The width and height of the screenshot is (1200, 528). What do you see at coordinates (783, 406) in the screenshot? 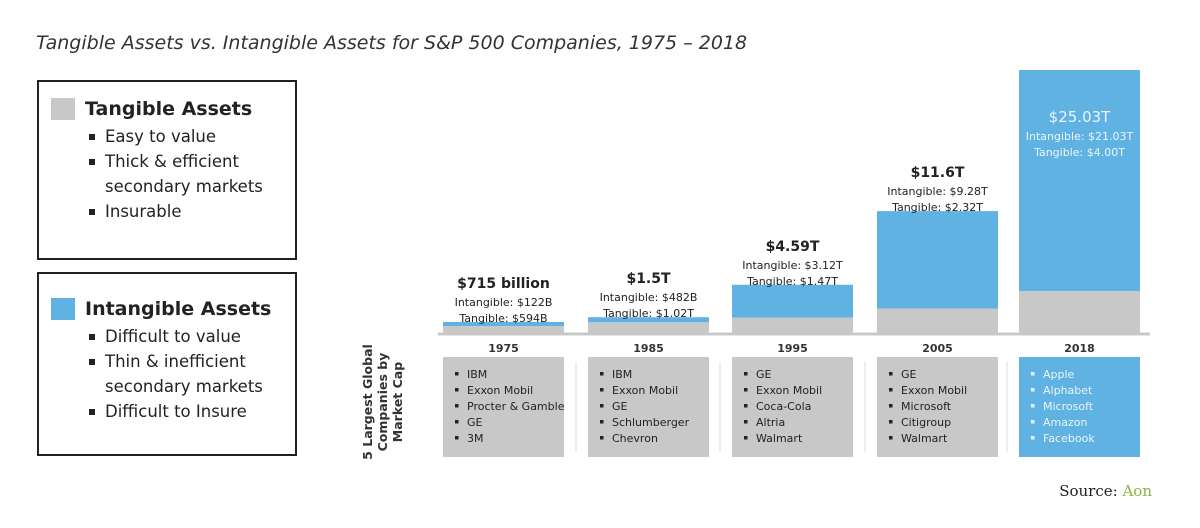
I see `company-name: Coca-Cola` at bounding box center [783, 406].